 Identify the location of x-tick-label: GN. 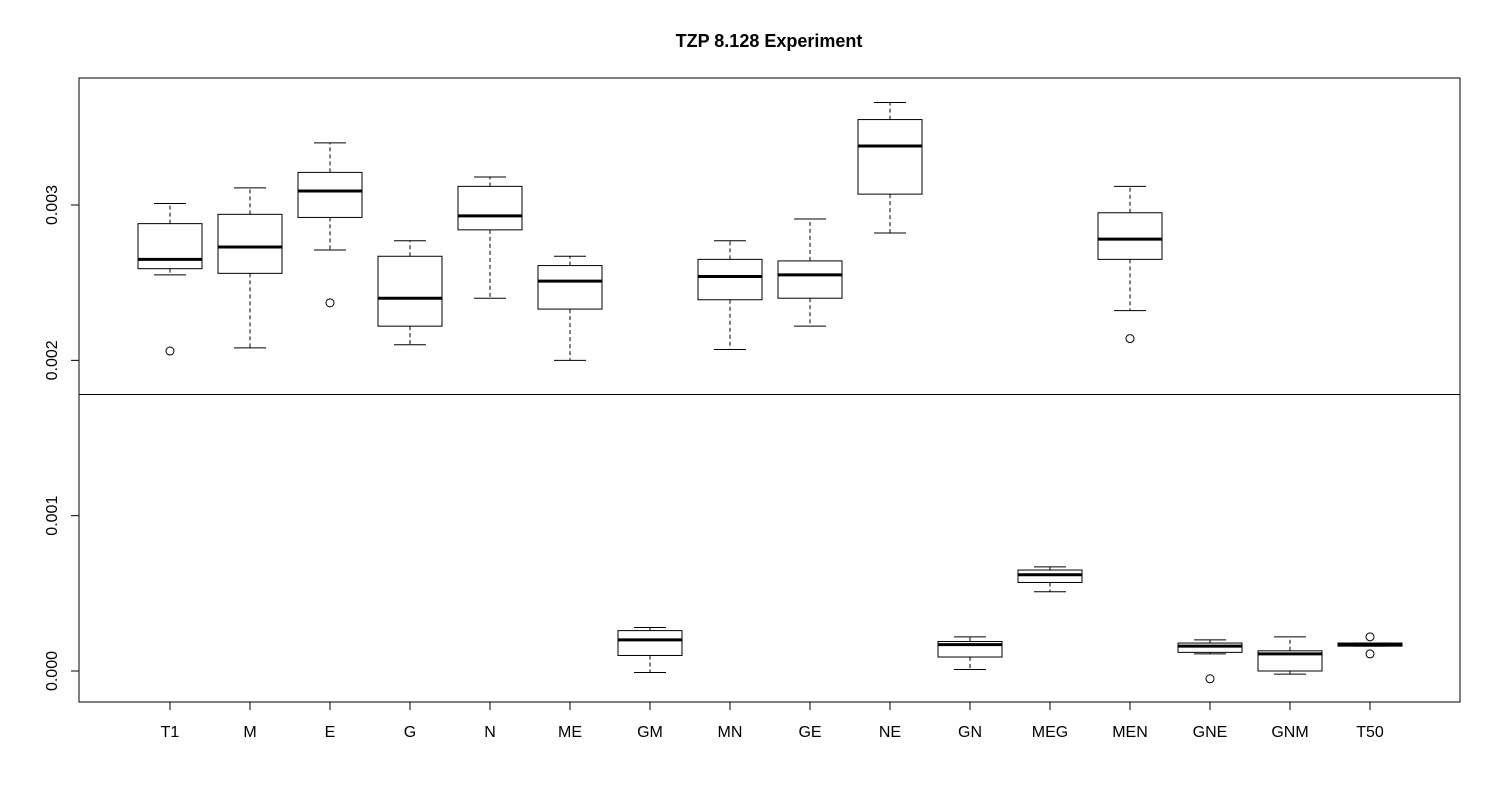
(970, 732).